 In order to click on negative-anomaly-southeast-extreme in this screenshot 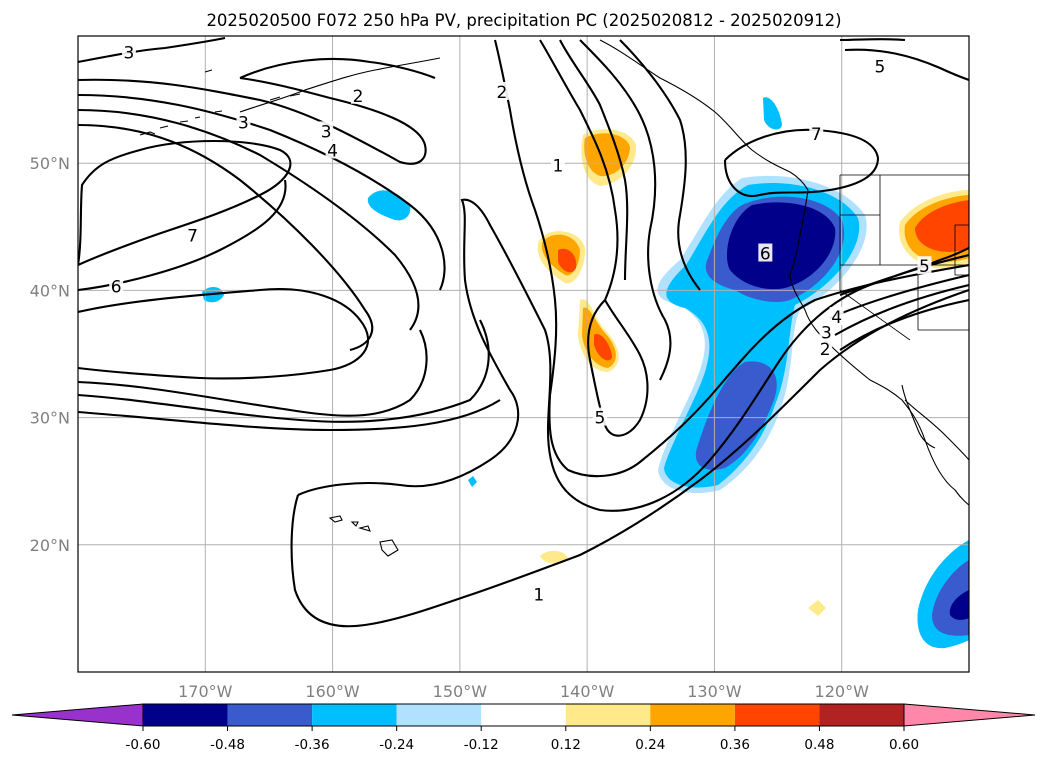, I will do `click(959, 605)`.